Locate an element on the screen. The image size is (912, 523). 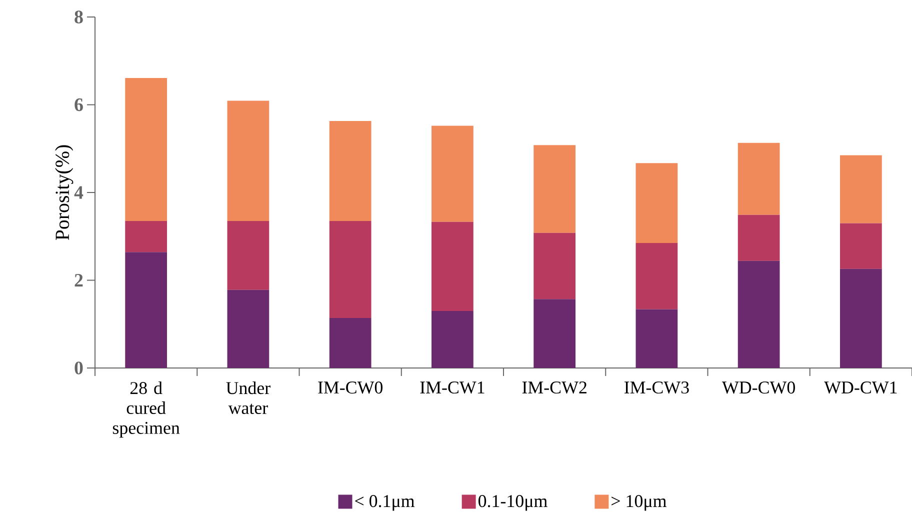
x-tick-label: IM-CW3 is located at coordinates (656, 388).